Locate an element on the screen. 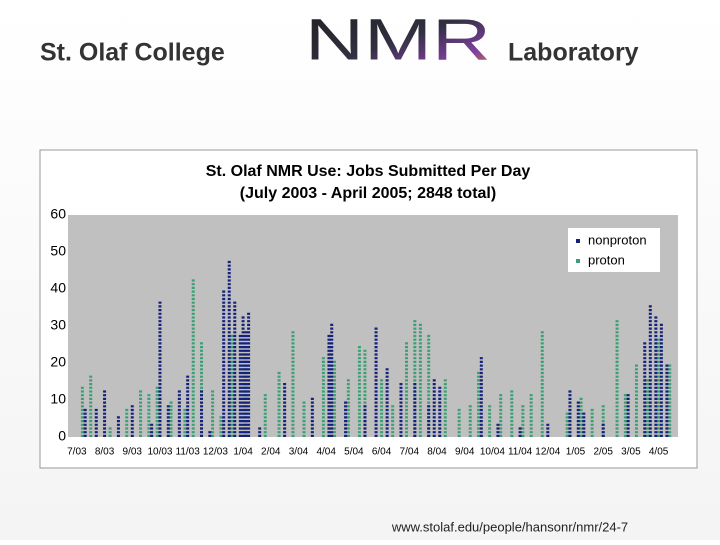 Image resolution: width=720 pixels, height=545 pixels. x-tick-label: 11/03 is located at coordinates (188, 452).